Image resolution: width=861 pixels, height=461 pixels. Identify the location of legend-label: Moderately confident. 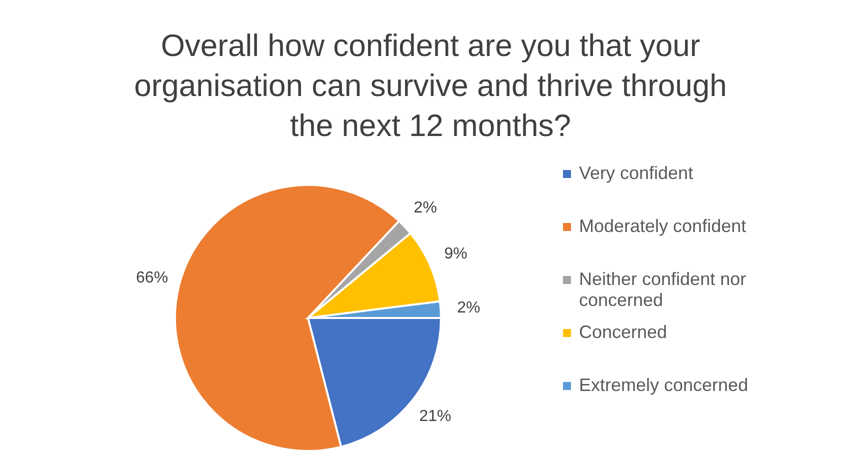
(662, 226).